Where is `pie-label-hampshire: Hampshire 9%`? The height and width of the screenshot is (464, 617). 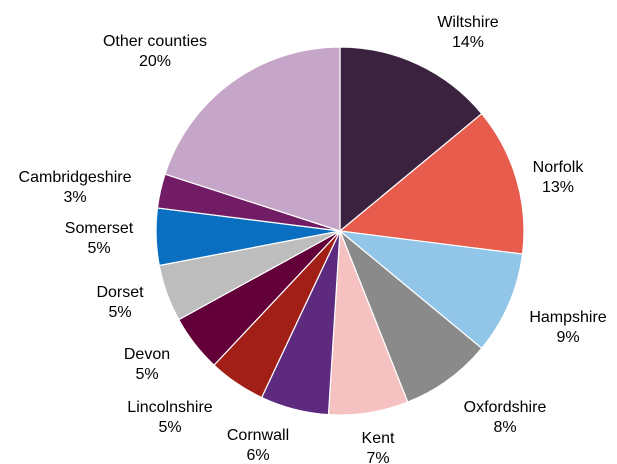 pie-label-hampshire: Hampshire 9% is located at coordinates (567, 327).